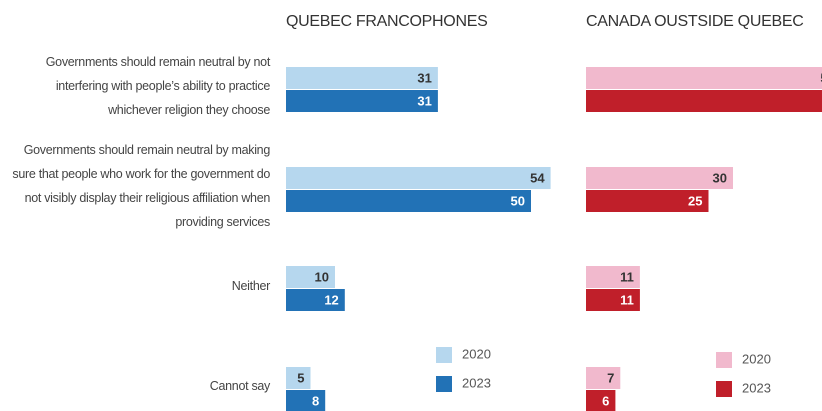  Describe the element at coordinates (537, 177) in the screenshot. I see `value-label: 54` at that location.